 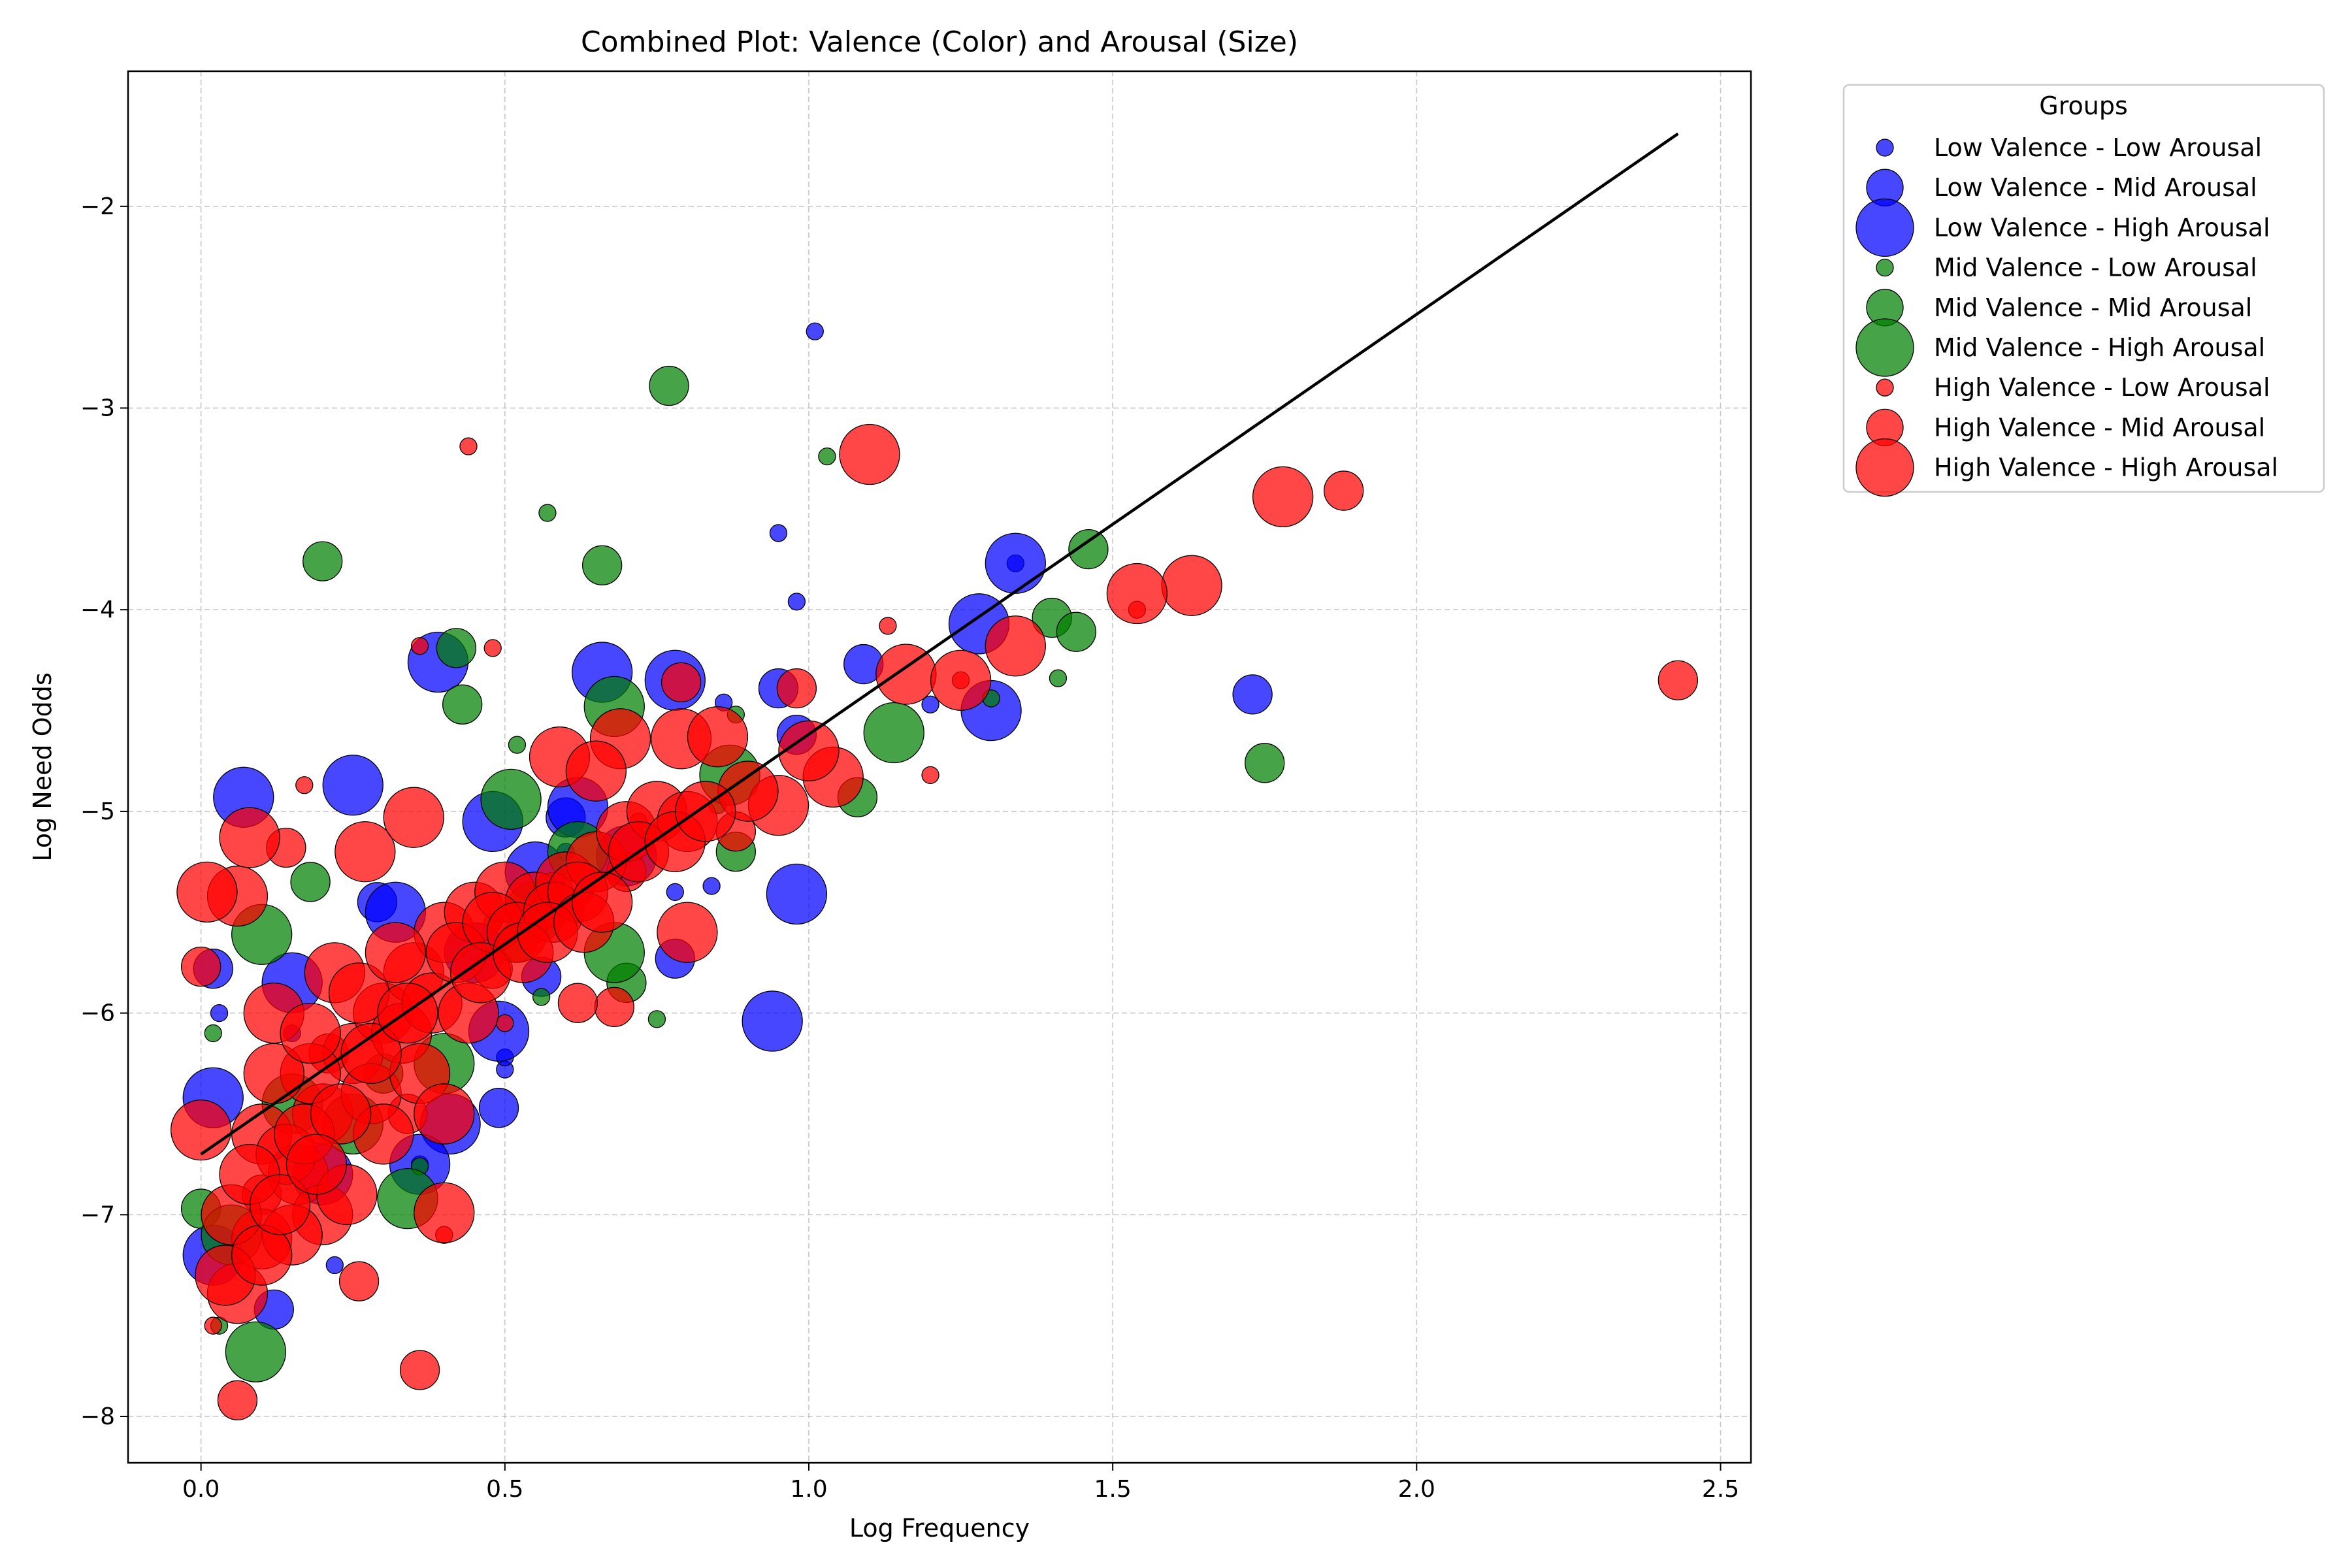 What do you see at coordinates (2099, 347) in the screenshot?
I see `legend-label: Mid Valence - High Arousal` at bounding box center [2099, 347].